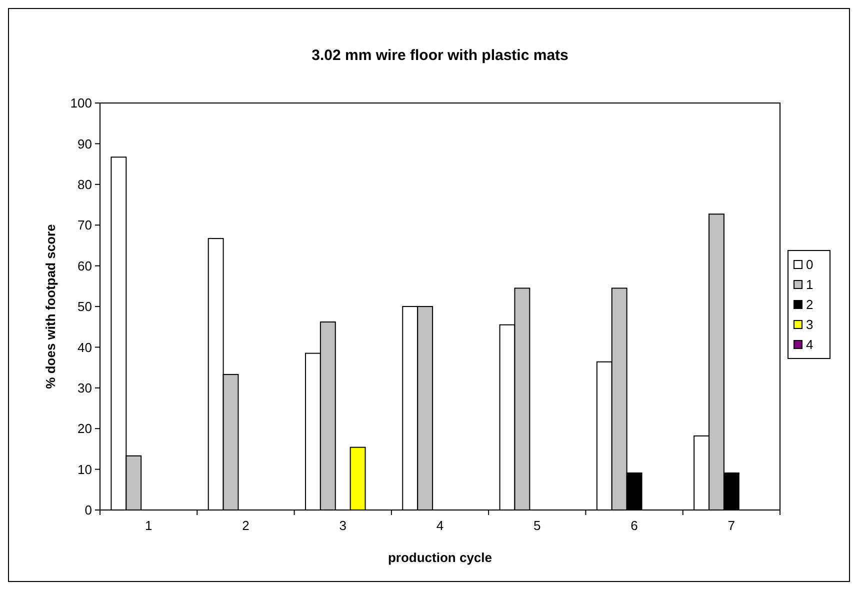  What do you see at coordinates (810, 344) in the screenshot?
I see `legend-label: 4` at bounding box center [810, 344].